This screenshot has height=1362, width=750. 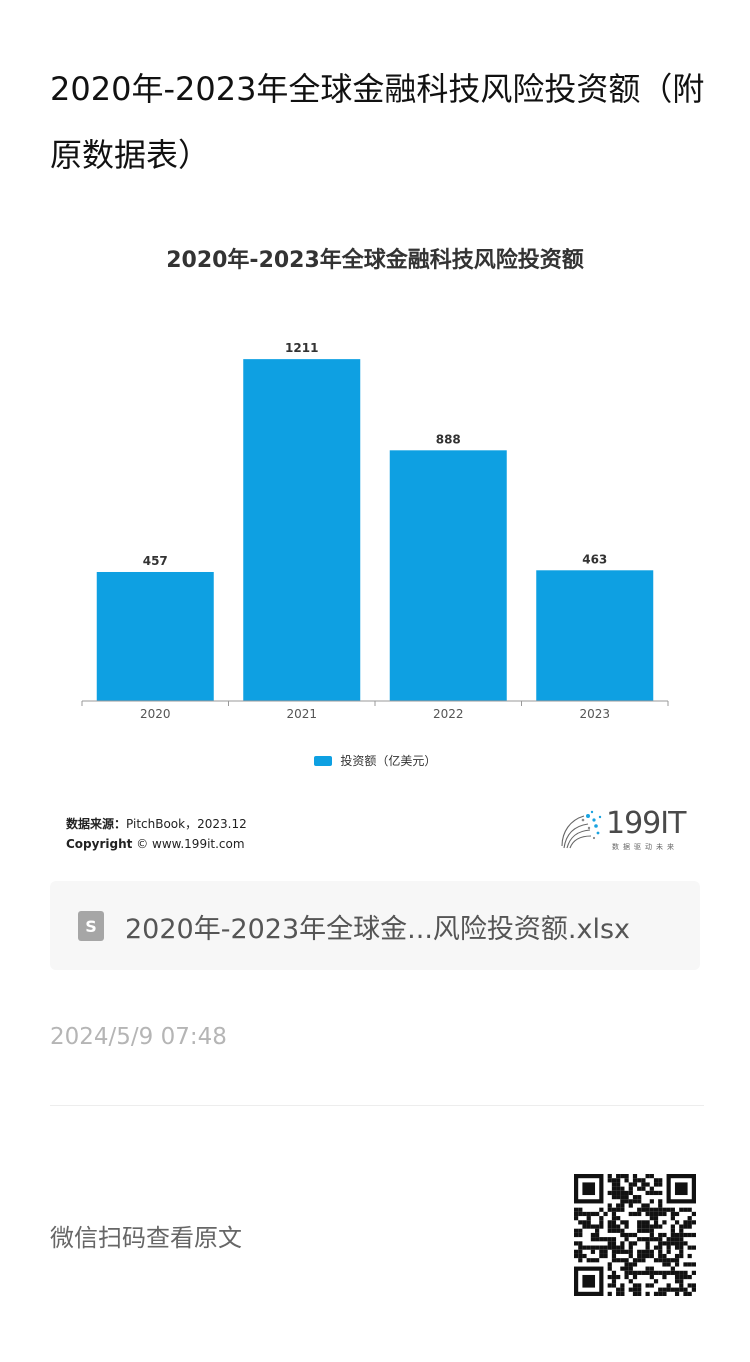 What do you see at coordinates (155, 561) in the screenshot?
I see `data-label-2020: 457` at bounding box center [155, 561].